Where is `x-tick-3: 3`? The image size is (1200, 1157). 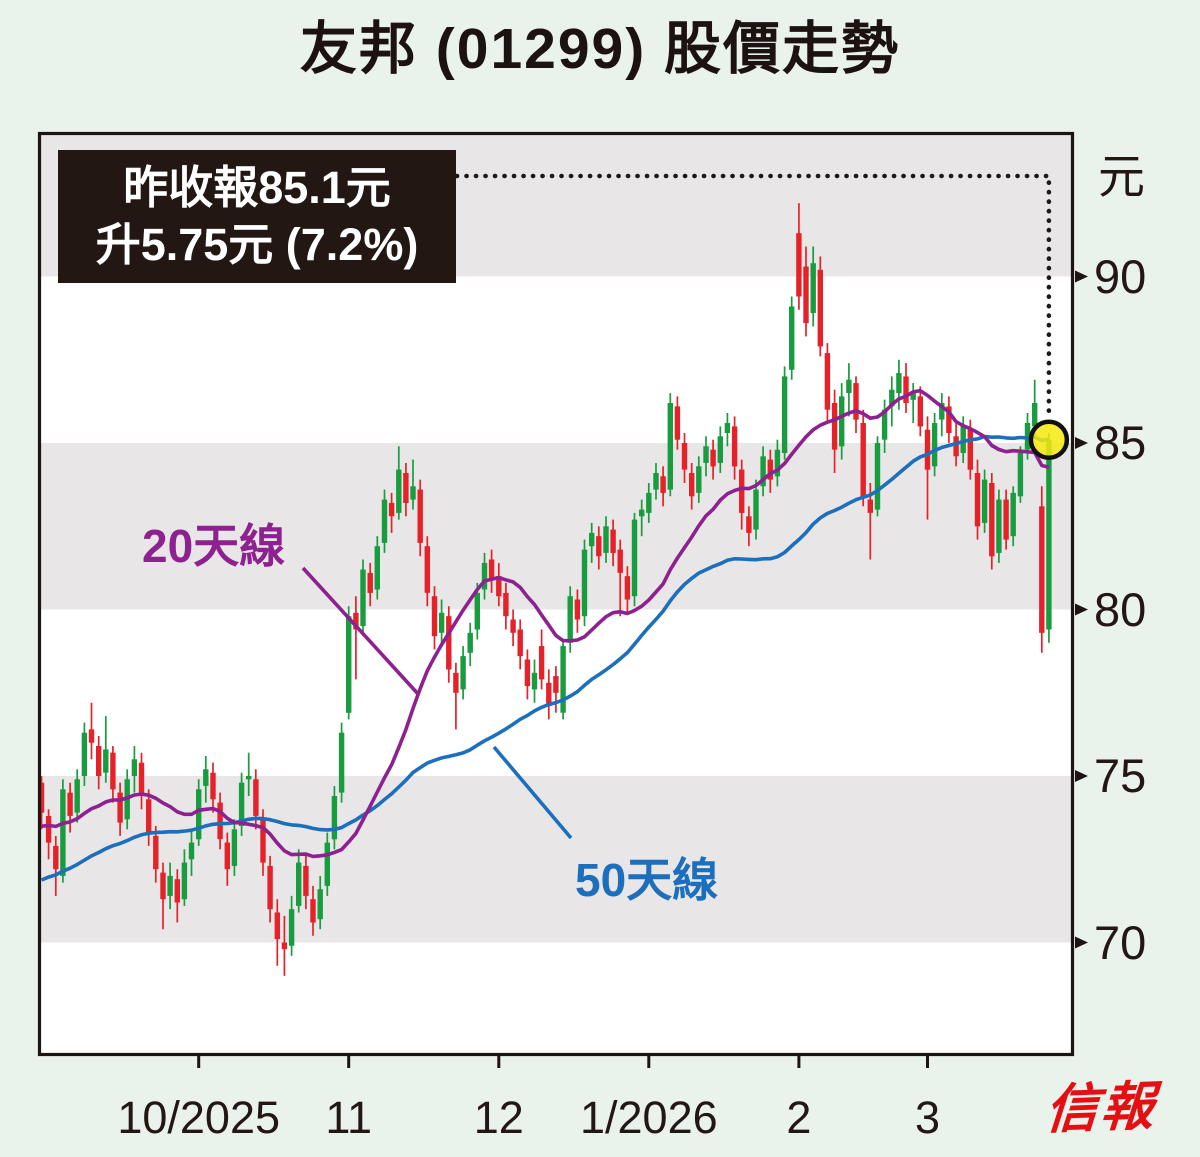
x-tick-3: 3 is located at coordinates (927, 1117).